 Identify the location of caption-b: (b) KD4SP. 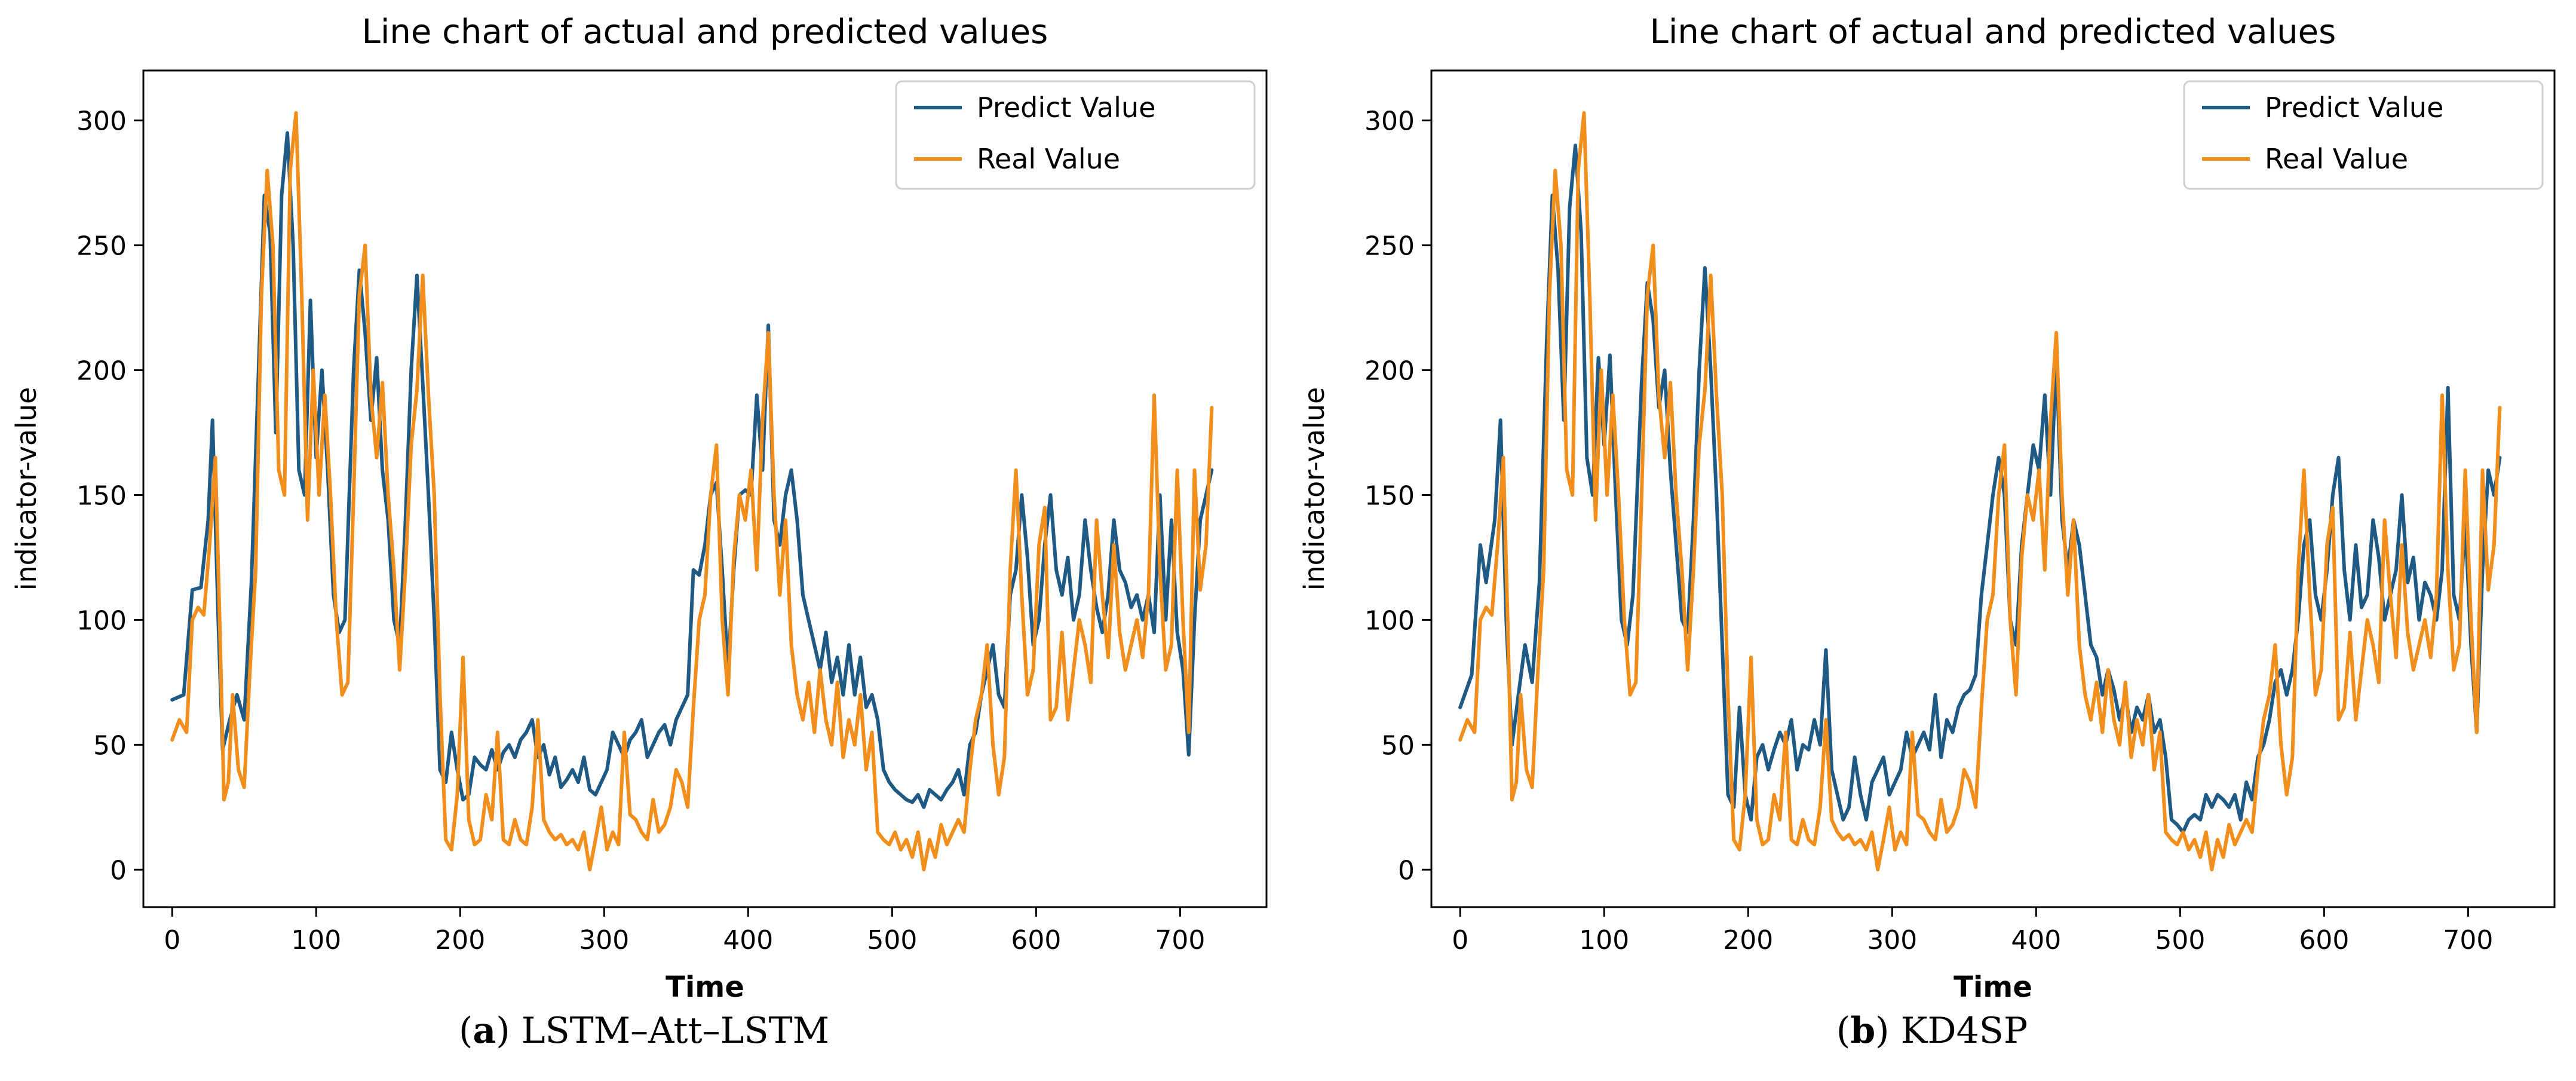
(1932, 1031).